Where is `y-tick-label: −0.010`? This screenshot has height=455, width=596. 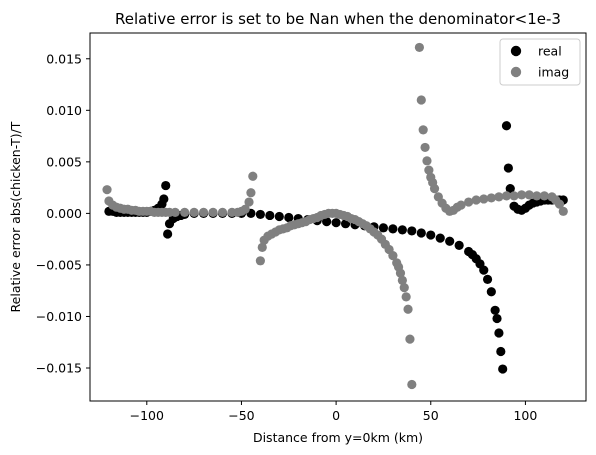 y-tick-label: −0.010 is located at coordinates (59, 316).